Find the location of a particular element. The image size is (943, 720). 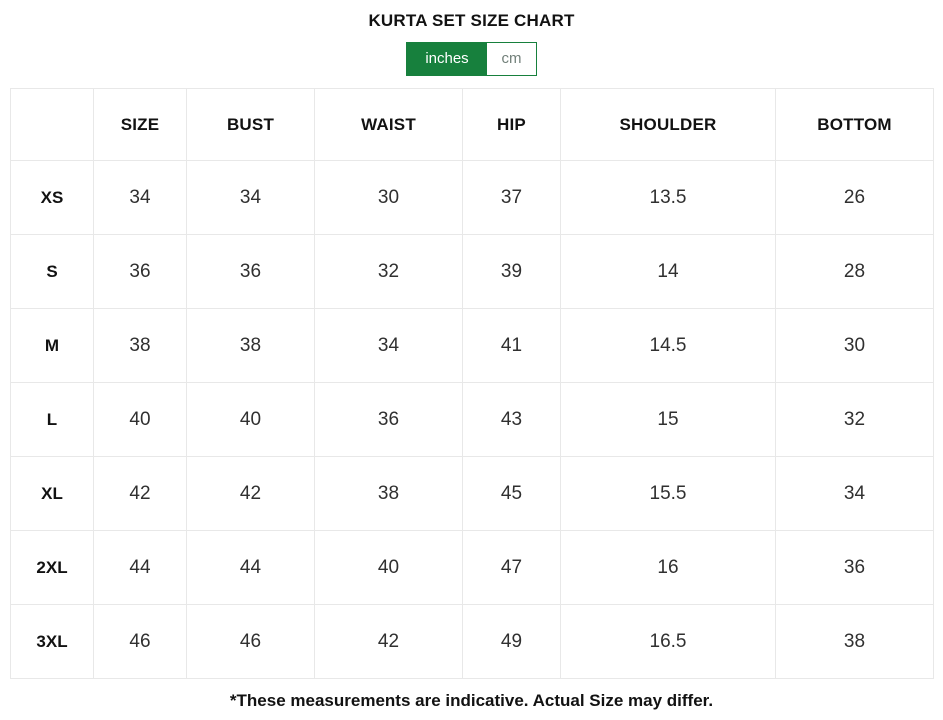

cell-shoulder: 14 is located at coordinates (668, 271).